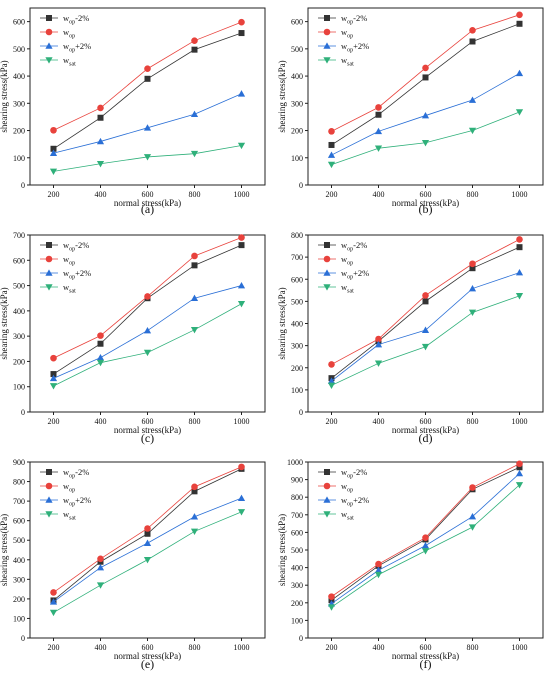  What do you see at coordinates (297, 532) in the screenshot?
I see `y-tick-label: 600` at bounding box center [297, 532].